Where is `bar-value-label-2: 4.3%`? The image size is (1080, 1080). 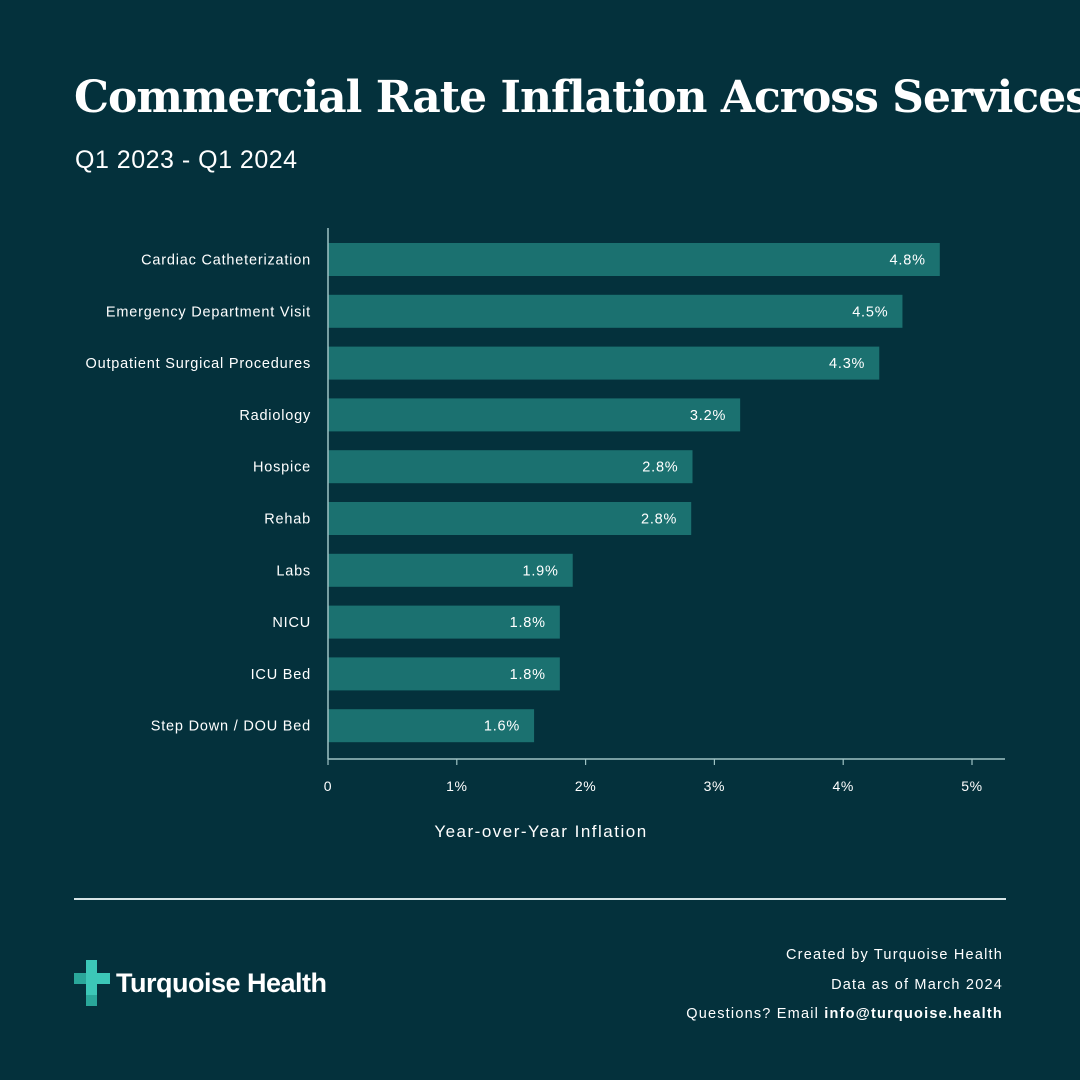 bar-value-label-2: 4.3% is located at coordinates (847, 364).